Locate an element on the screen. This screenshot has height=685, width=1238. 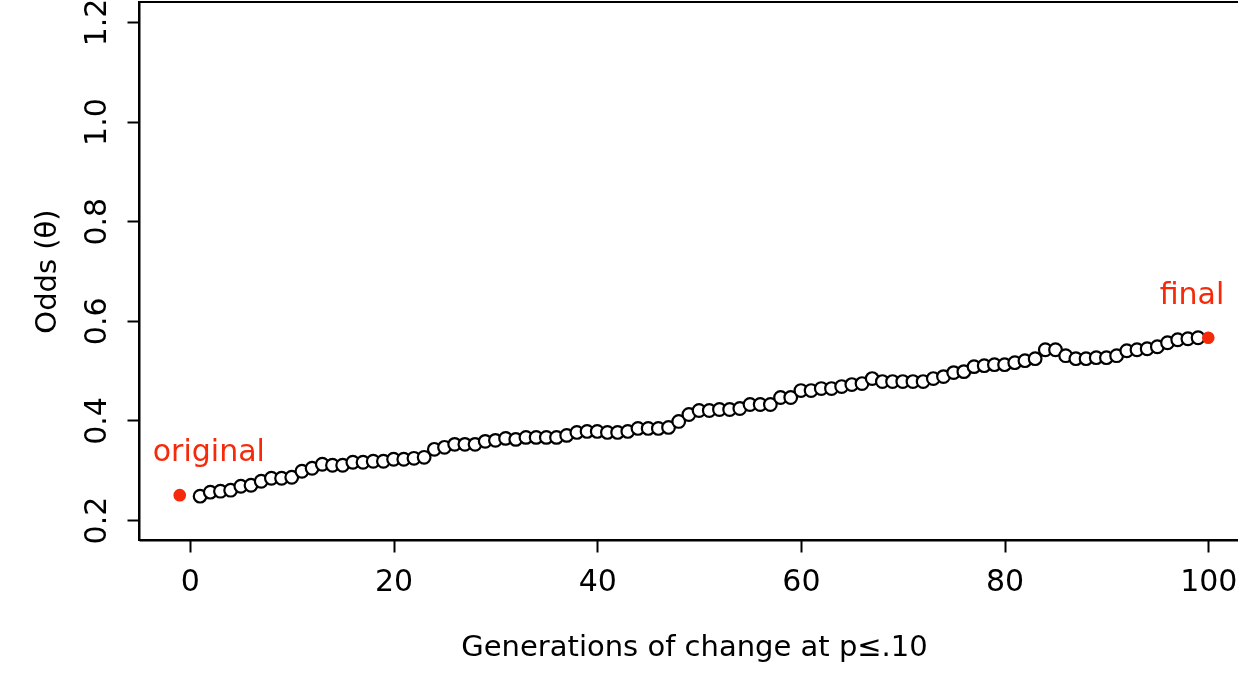
x-tick-label: 80 is located at coordinates (1005, 580).